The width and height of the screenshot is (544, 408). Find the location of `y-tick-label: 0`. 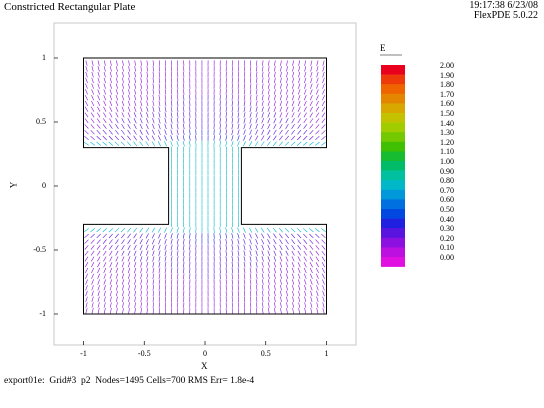

y-tick-label: 0 is located at coordinates (44, 185).